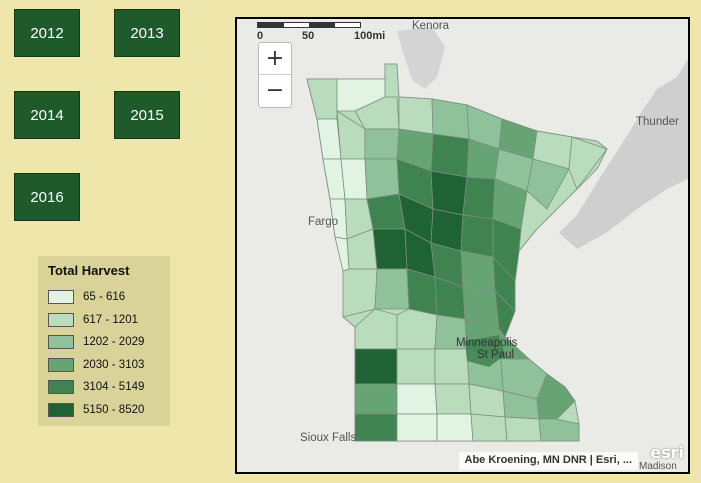  Describe the element at coordinates (421, 58) in the screenshot. I see `lake-of-the-woods` at that location.